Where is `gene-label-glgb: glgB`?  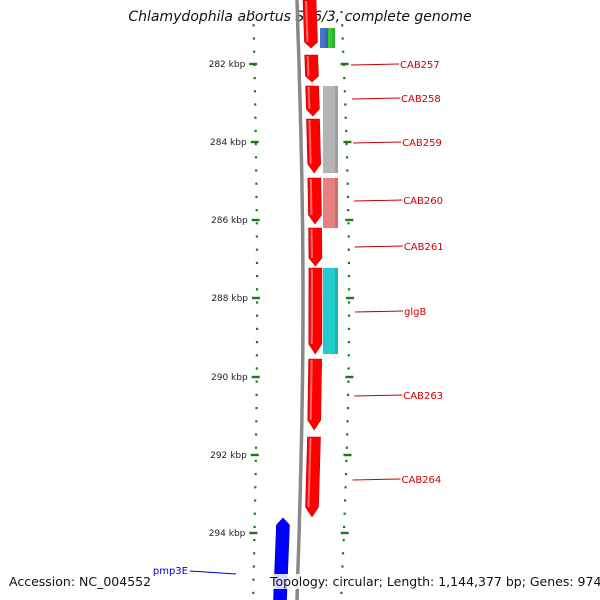
gene-label-glgb: glgB is located at coordinates (415, 312).